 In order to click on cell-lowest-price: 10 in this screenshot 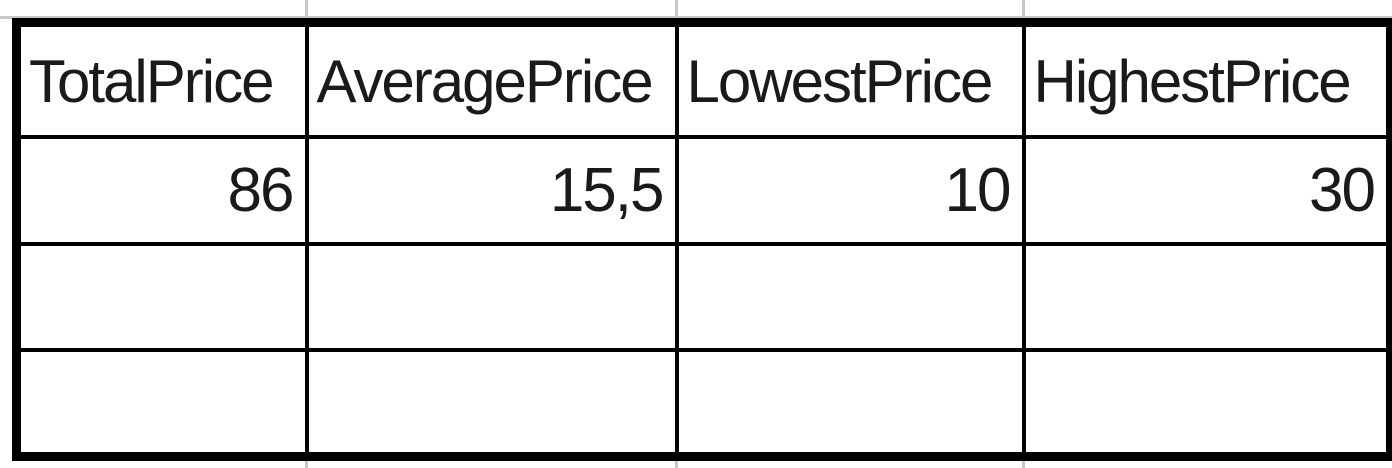, I will do `click(850, 190)`.